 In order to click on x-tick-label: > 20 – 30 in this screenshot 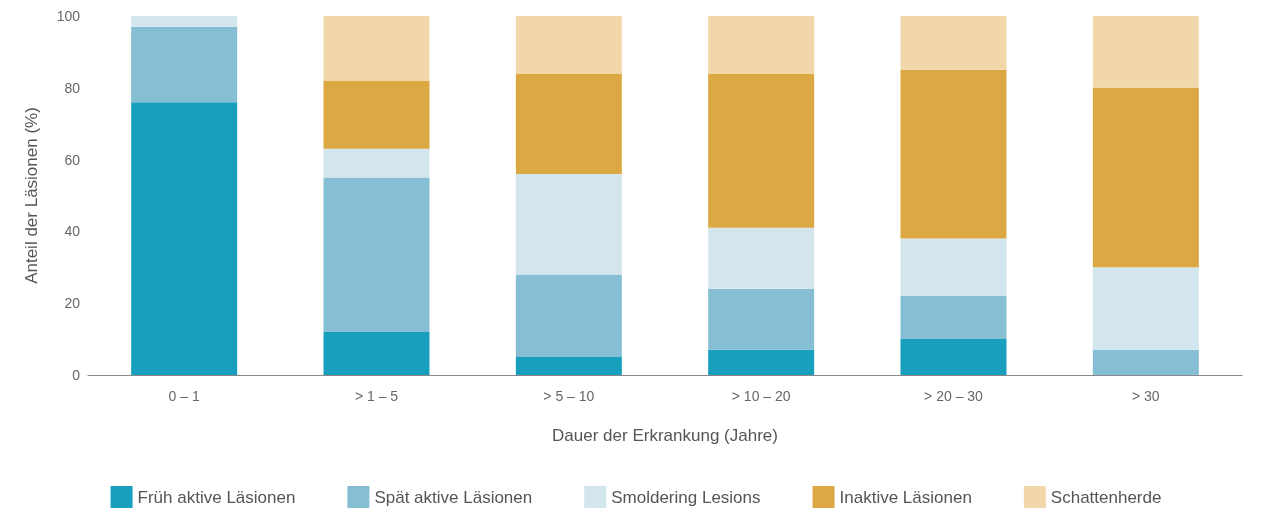, I will do `click(954, 396)`.